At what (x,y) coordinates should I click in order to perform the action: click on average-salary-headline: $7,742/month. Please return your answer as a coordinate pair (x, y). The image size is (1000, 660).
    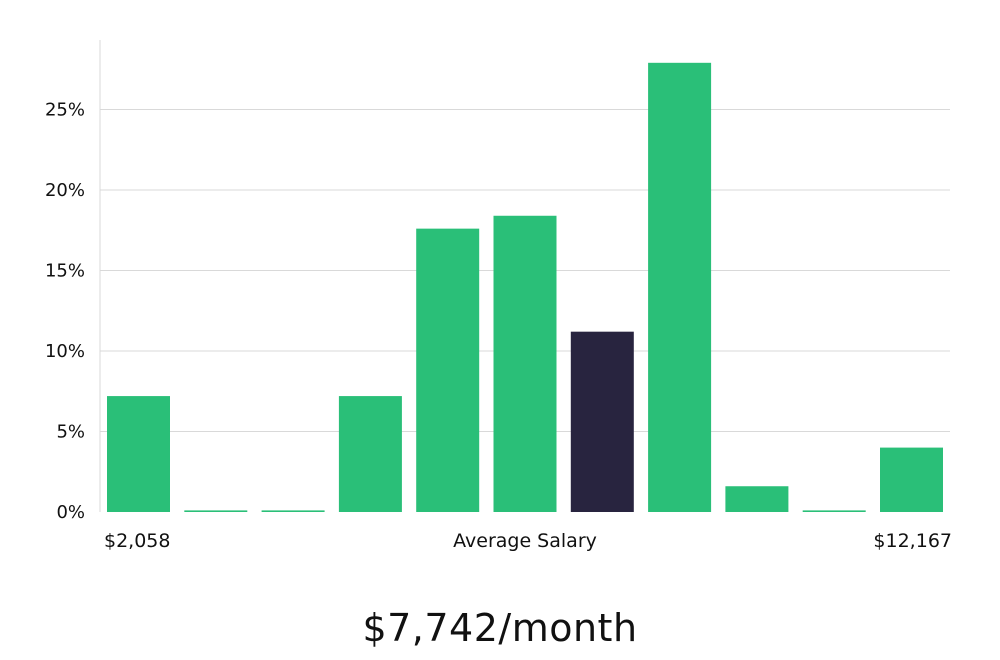
    Looking at the image, I should click on (500, 628).